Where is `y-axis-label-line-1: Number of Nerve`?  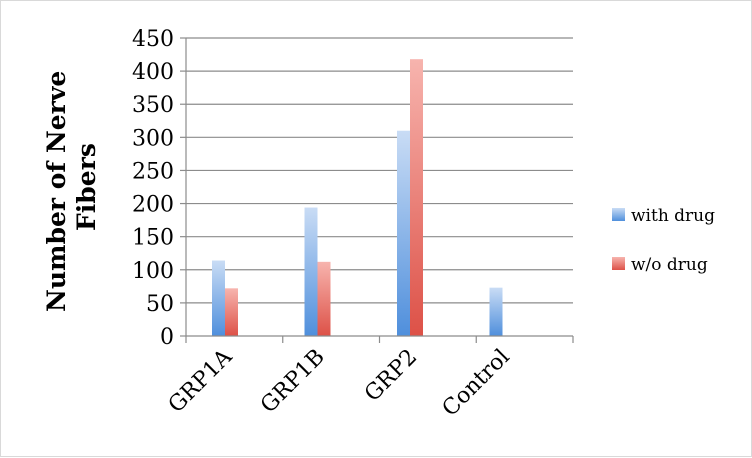
y-axis-label-line-1: Number of Nerve is located at coordinates (56, 191).